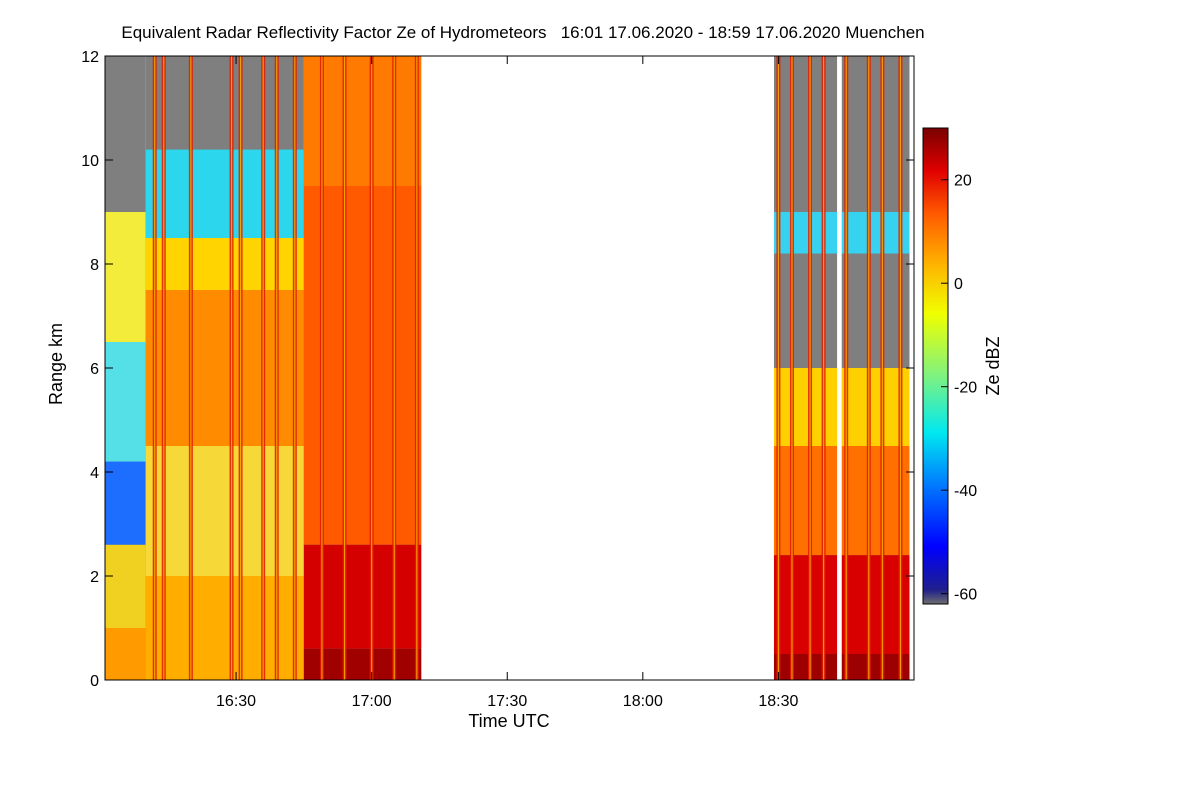 The image size is (1200, 800). I want to click on colorbar-tick-label: -20, so click(965, 388).